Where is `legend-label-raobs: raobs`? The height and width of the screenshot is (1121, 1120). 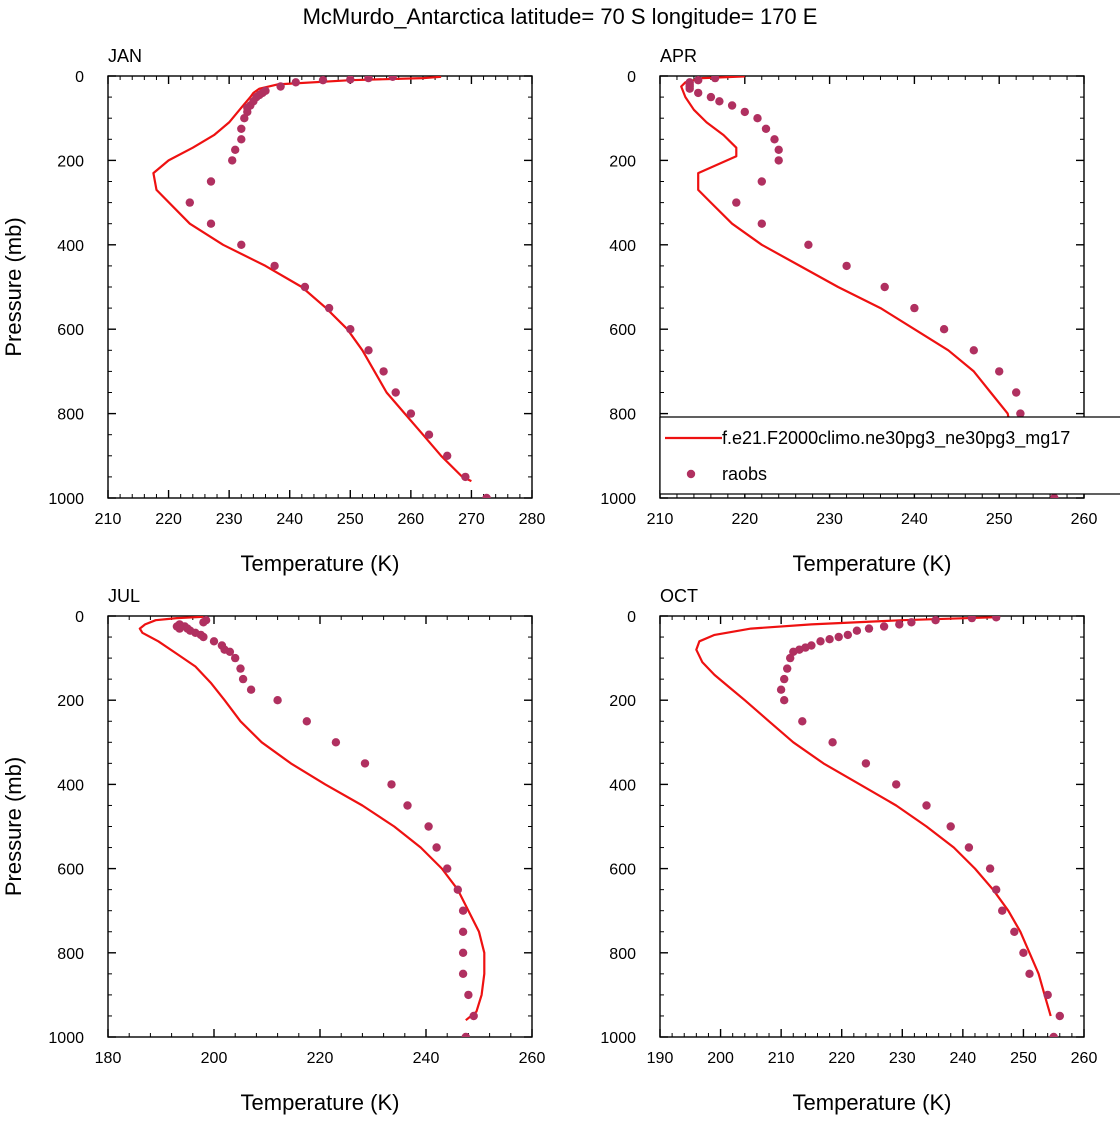
legend-label-raobs: raobs is located at coordinates (744, 474).